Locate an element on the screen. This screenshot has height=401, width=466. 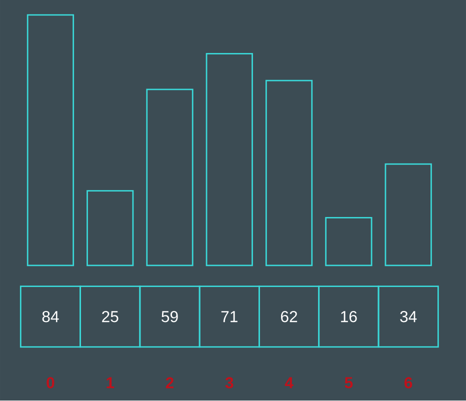
data-label: 16 is located at coordinates (349, 316).